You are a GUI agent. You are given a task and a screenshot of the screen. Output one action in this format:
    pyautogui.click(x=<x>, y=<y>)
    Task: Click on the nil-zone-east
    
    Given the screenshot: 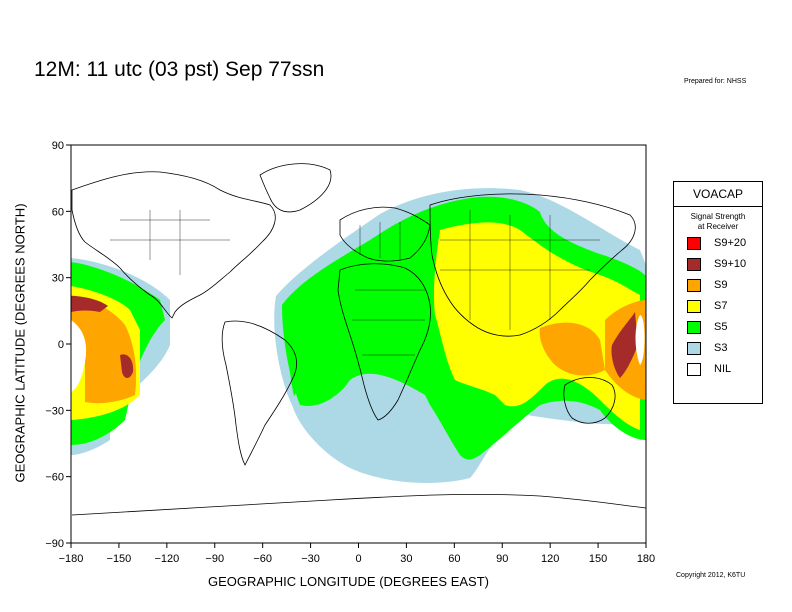 What is the action you would take?
    pyautogui.click(x=640, y=340)
    